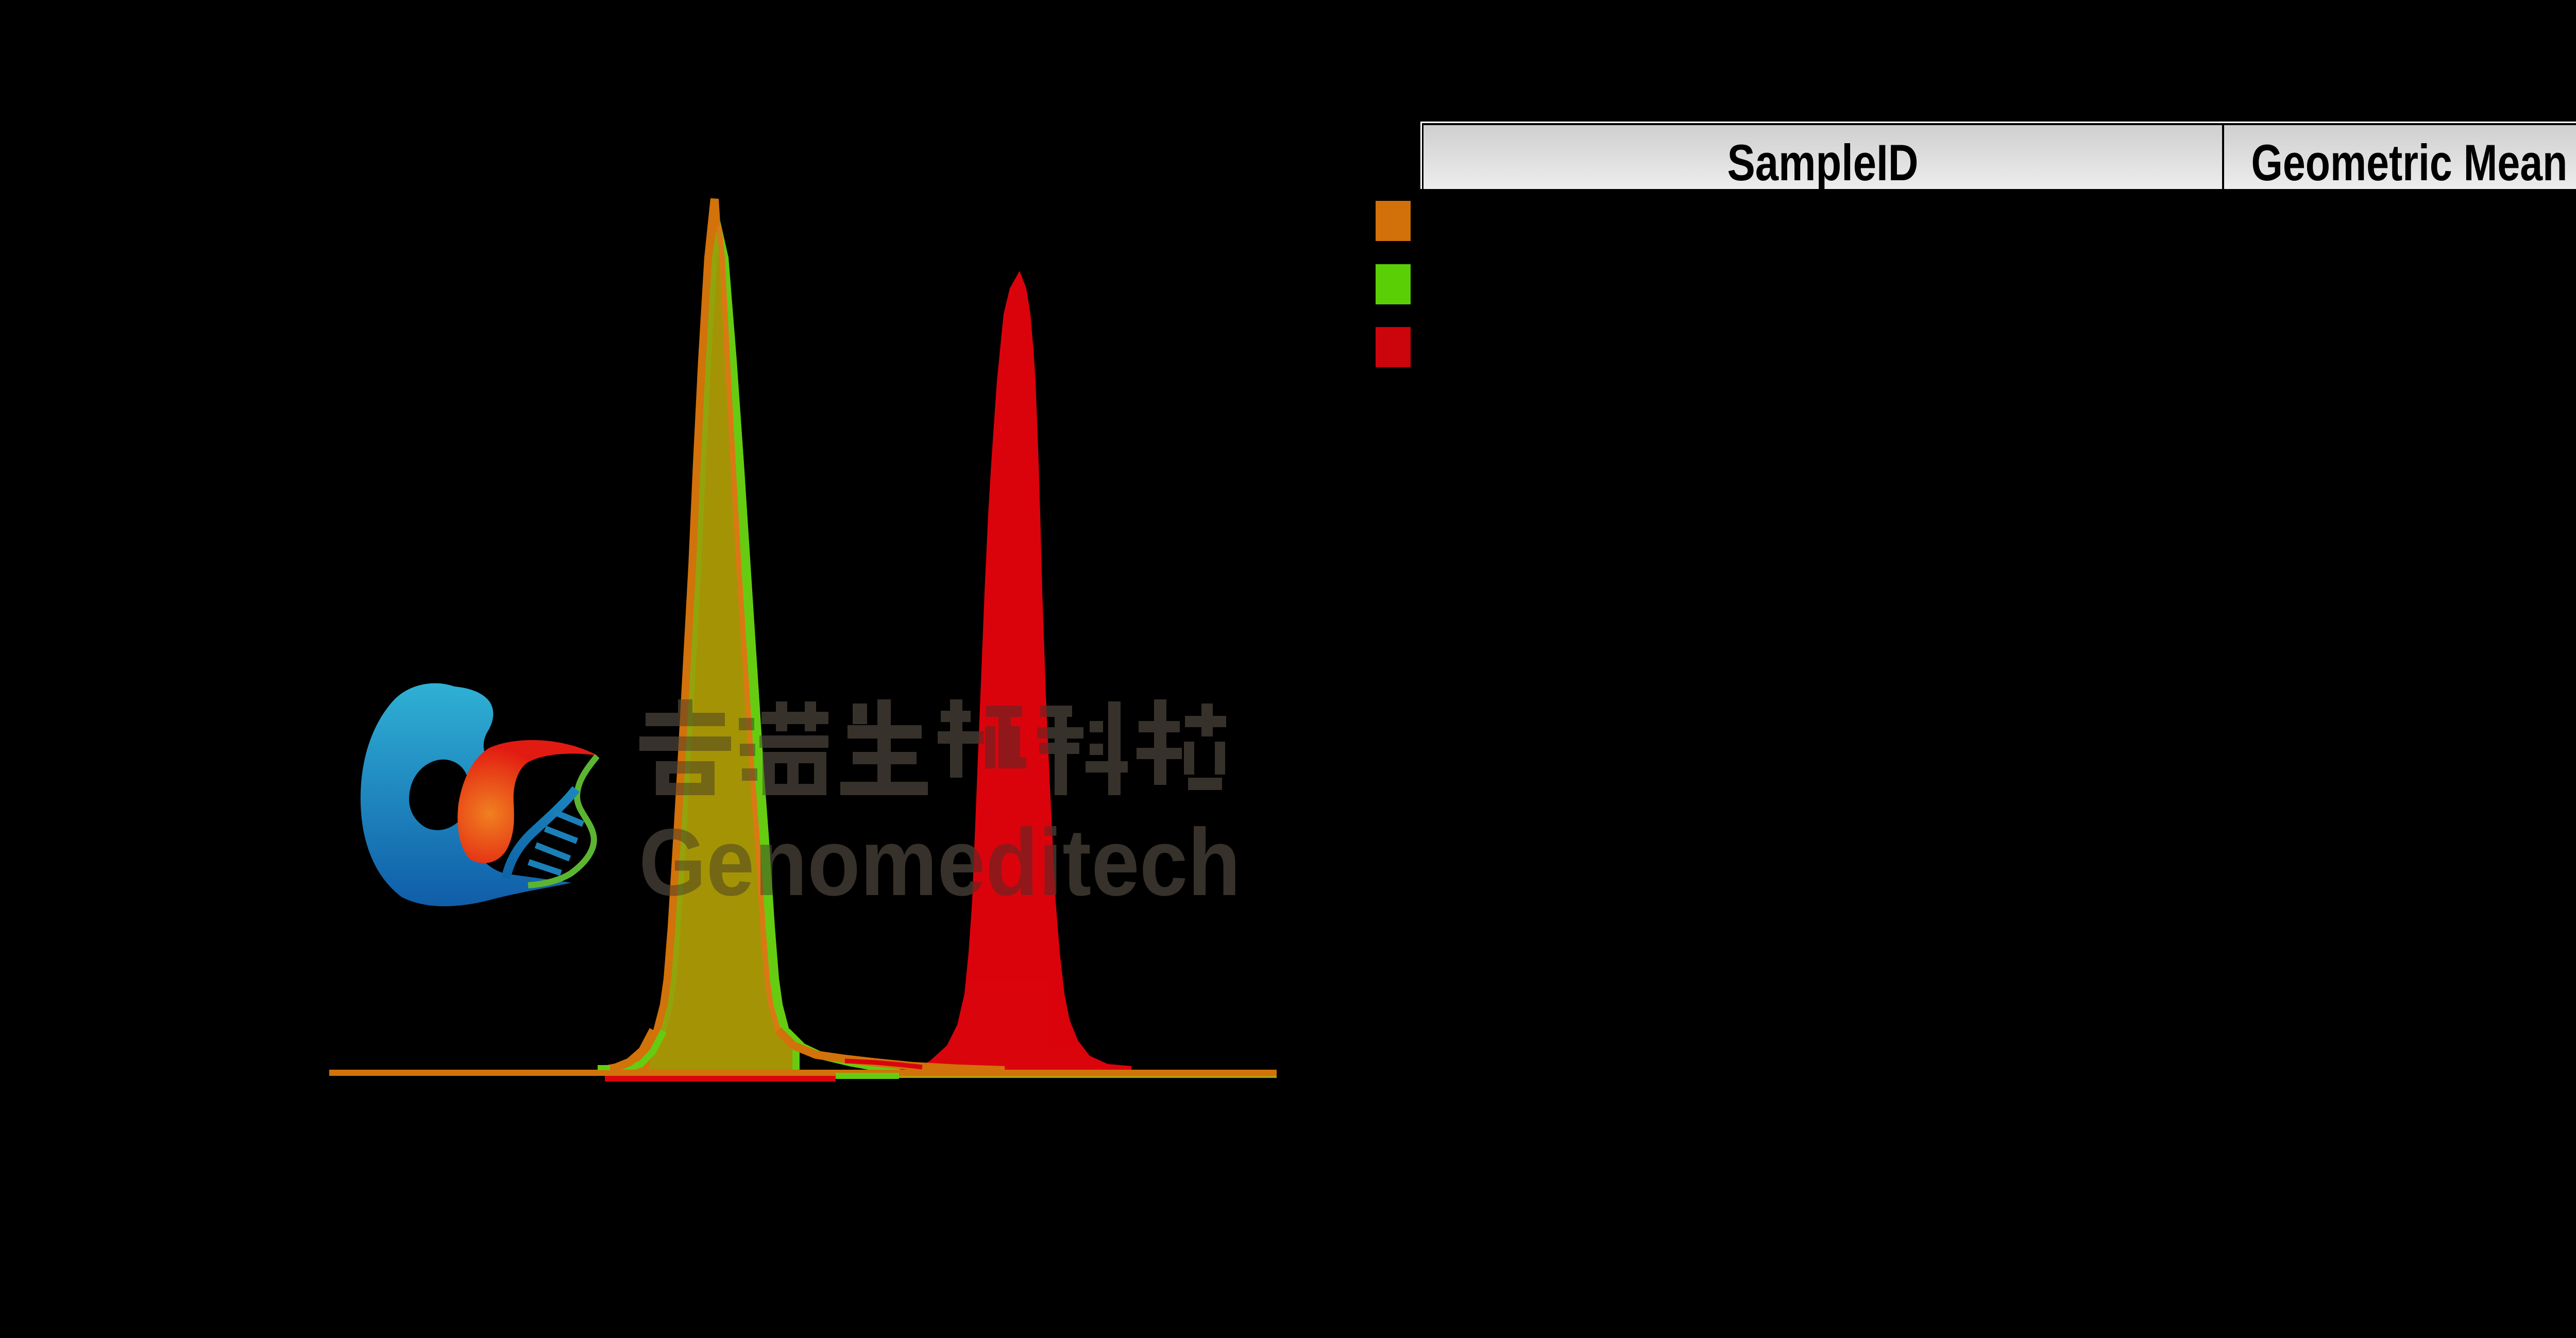  Describe the element at coordinates (1823, 162) in the screenshot. I see `svg-text: SampleID` at that location.